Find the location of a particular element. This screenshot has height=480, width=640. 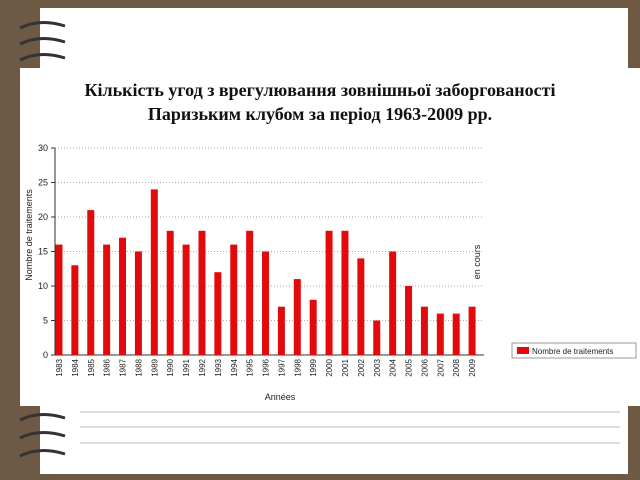

x-tick-label: 1987 is located at coordinates (123, 367).